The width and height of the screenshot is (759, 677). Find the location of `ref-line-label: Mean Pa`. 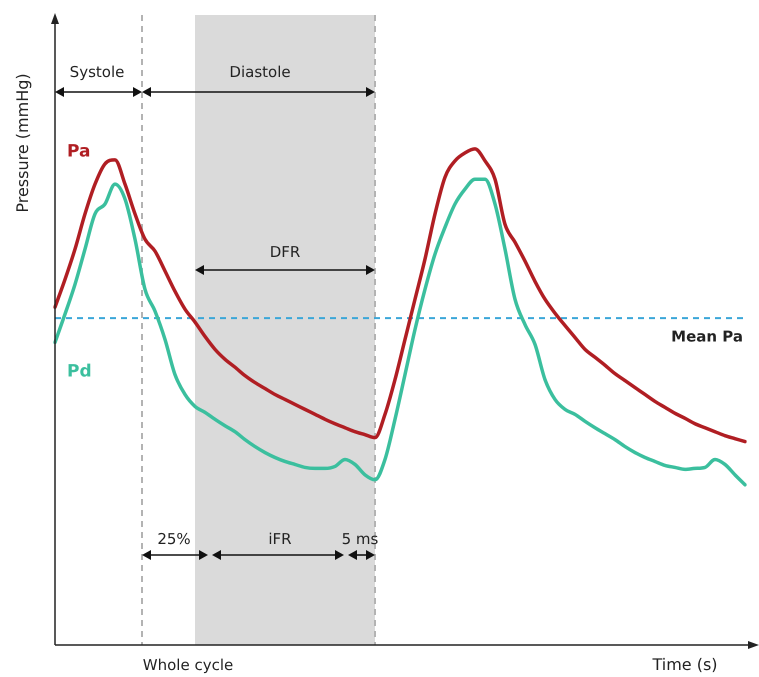

ref-line-label: Mean Pa is located at coordinates (707, 336).